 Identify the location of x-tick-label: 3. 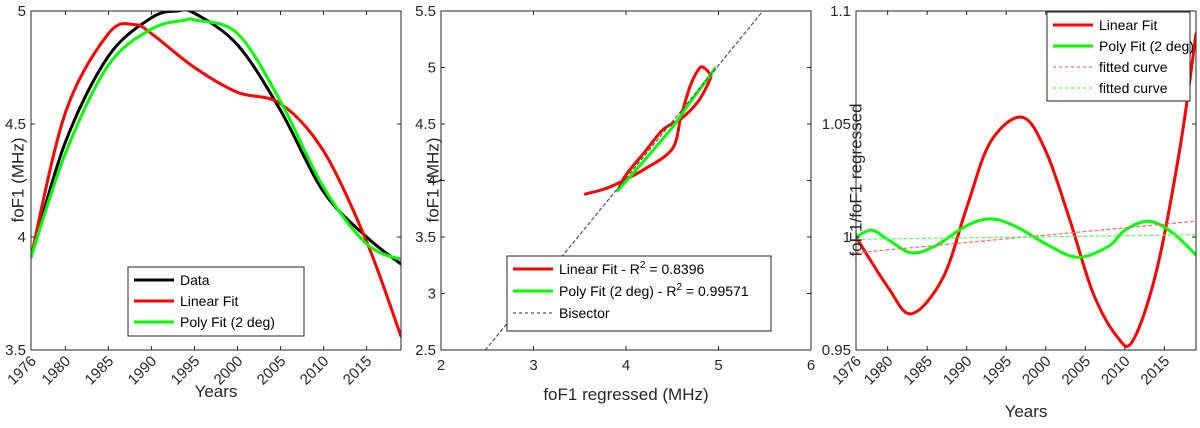
(533, 365).